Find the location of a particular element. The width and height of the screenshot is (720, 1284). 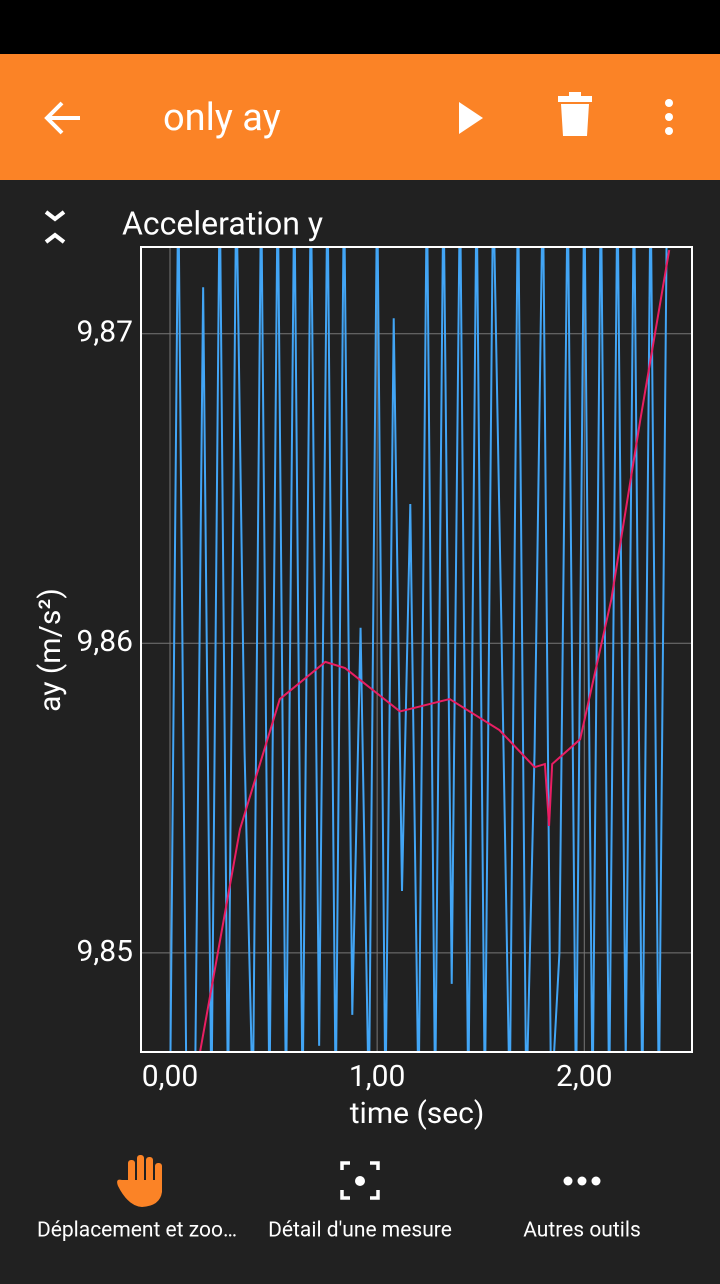

y-tick-label: 9,85 is located at coordinates (105, 951).